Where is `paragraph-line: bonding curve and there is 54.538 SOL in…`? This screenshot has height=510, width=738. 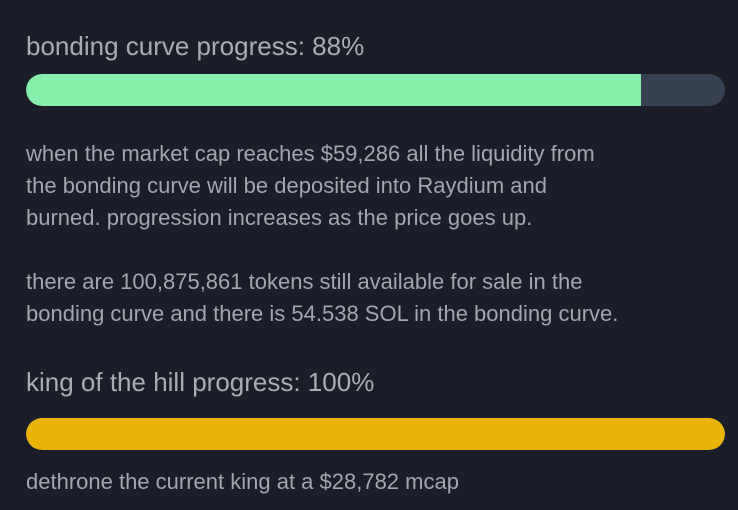 paragraph-line: bonding curve and there is 54.538 SOL in… is located at coordinates (322, 313).